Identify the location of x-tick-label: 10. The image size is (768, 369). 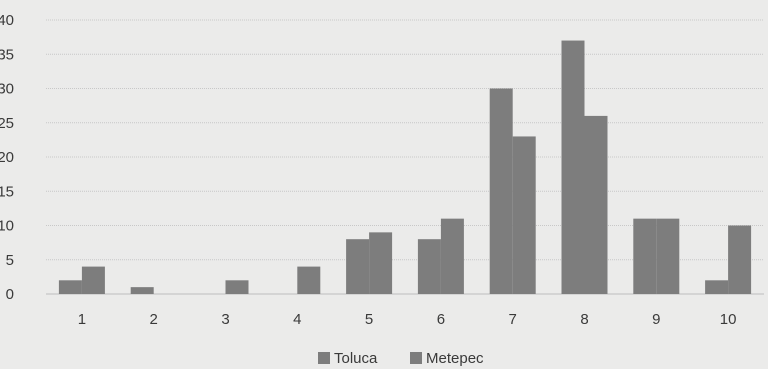
(728, 319).